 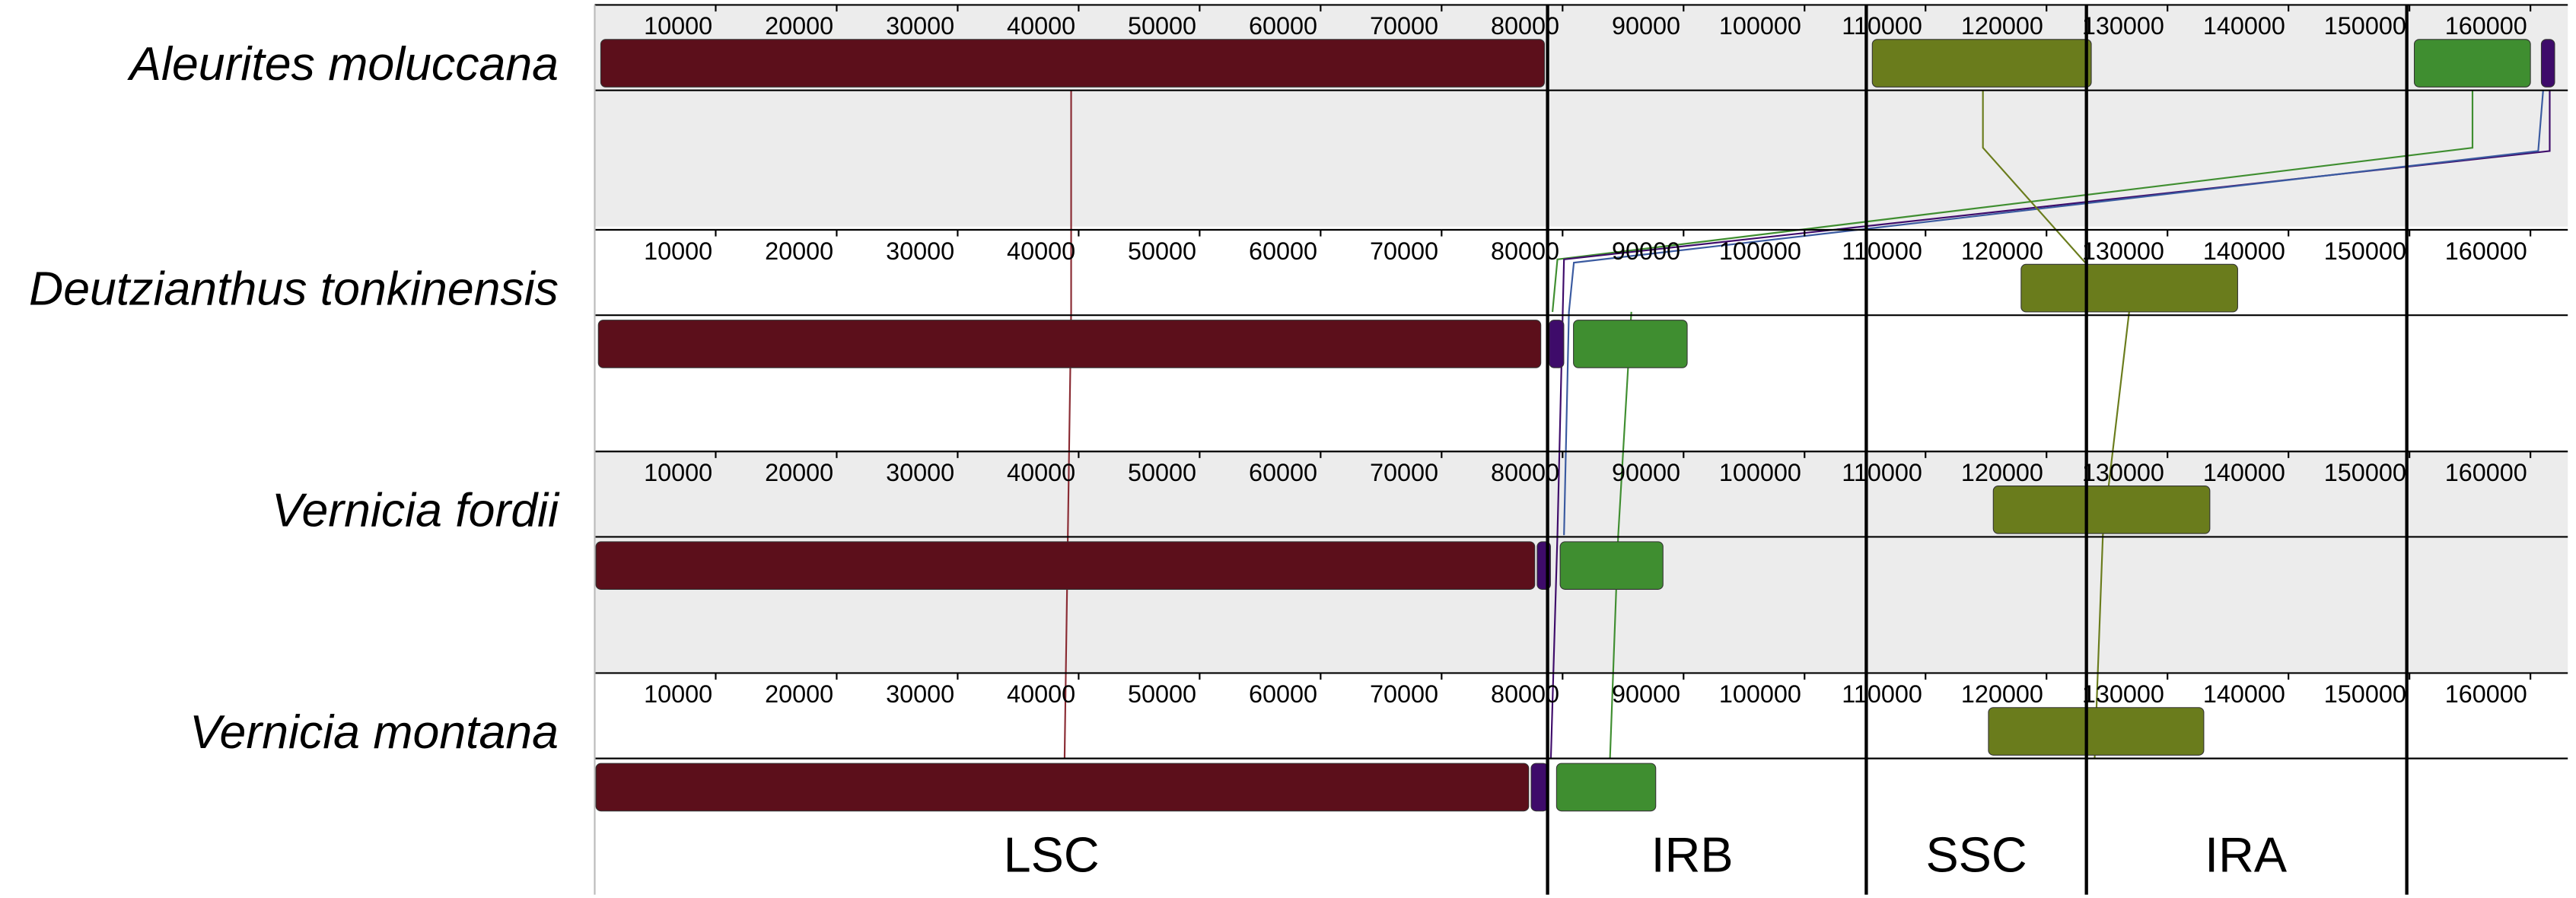 I want to click on region-label: IRA, so click(x=2246, y=854).